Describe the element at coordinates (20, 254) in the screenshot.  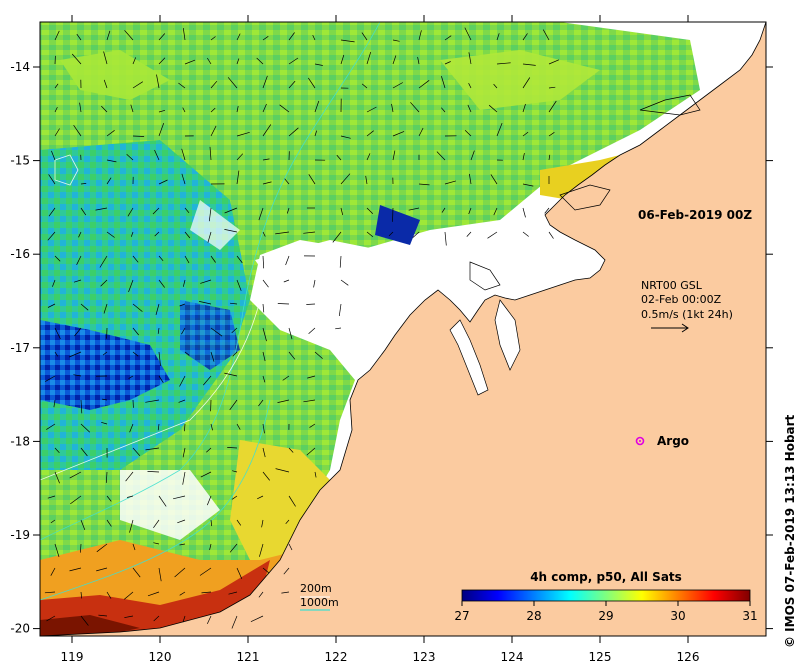
I see `lat-tick-label: -16` at that location.